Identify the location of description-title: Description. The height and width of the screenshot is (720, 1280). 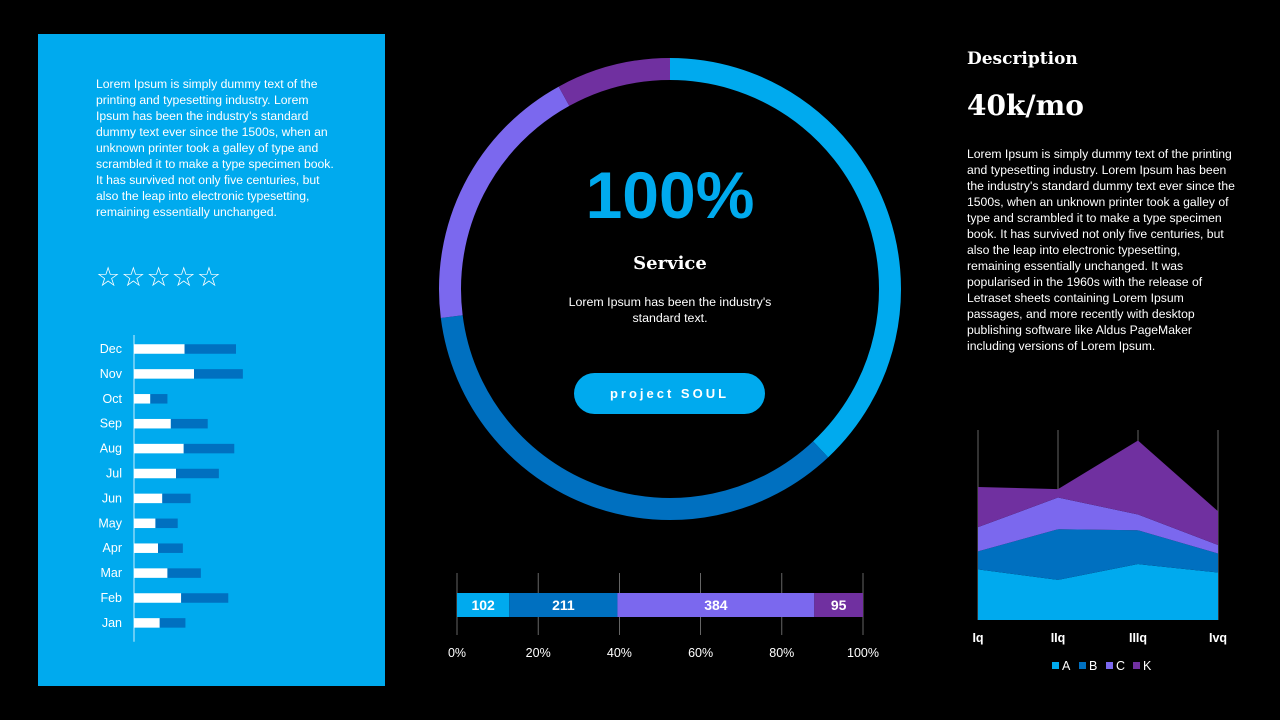
(1022, 59).